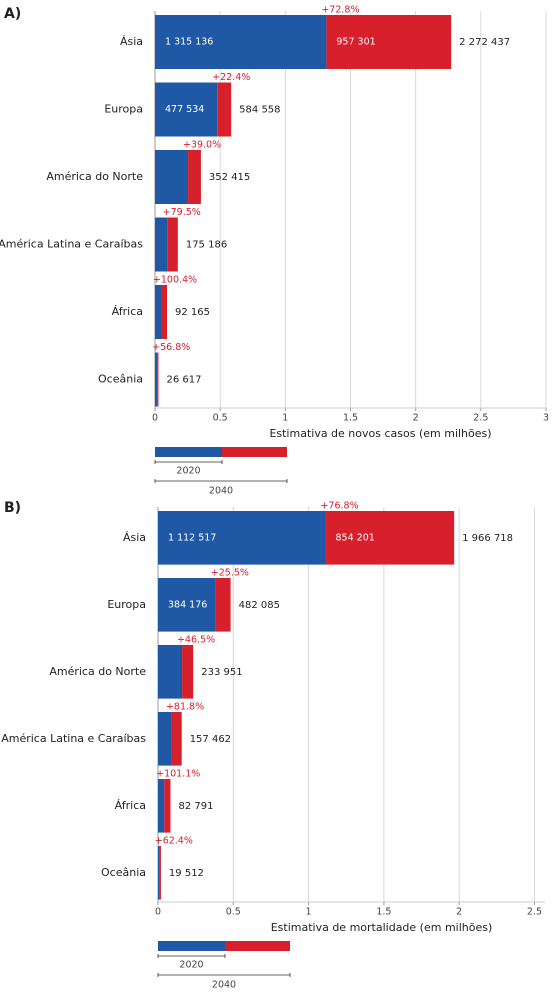  Describe the element at coordinates (259, 110) in the screenshot. I see `total-label: 584 558` at that location.